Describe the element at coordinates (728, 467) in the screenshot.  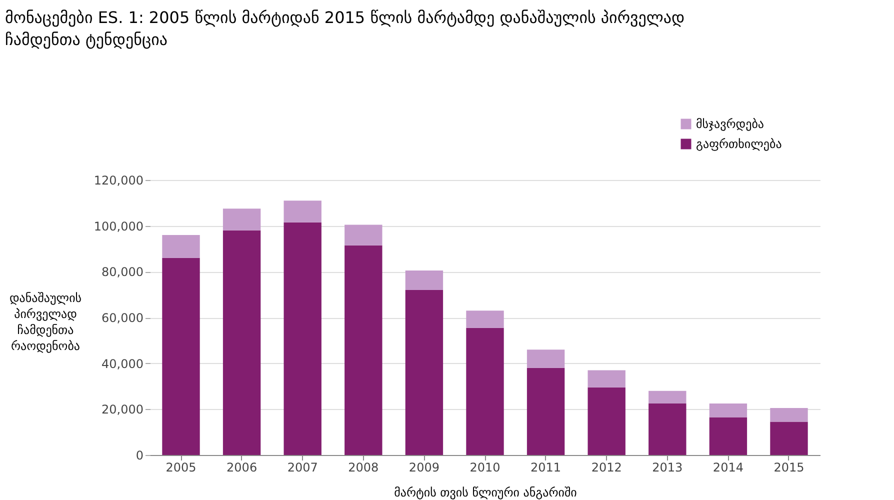
I see `x-tick-label: 2014` at that location.